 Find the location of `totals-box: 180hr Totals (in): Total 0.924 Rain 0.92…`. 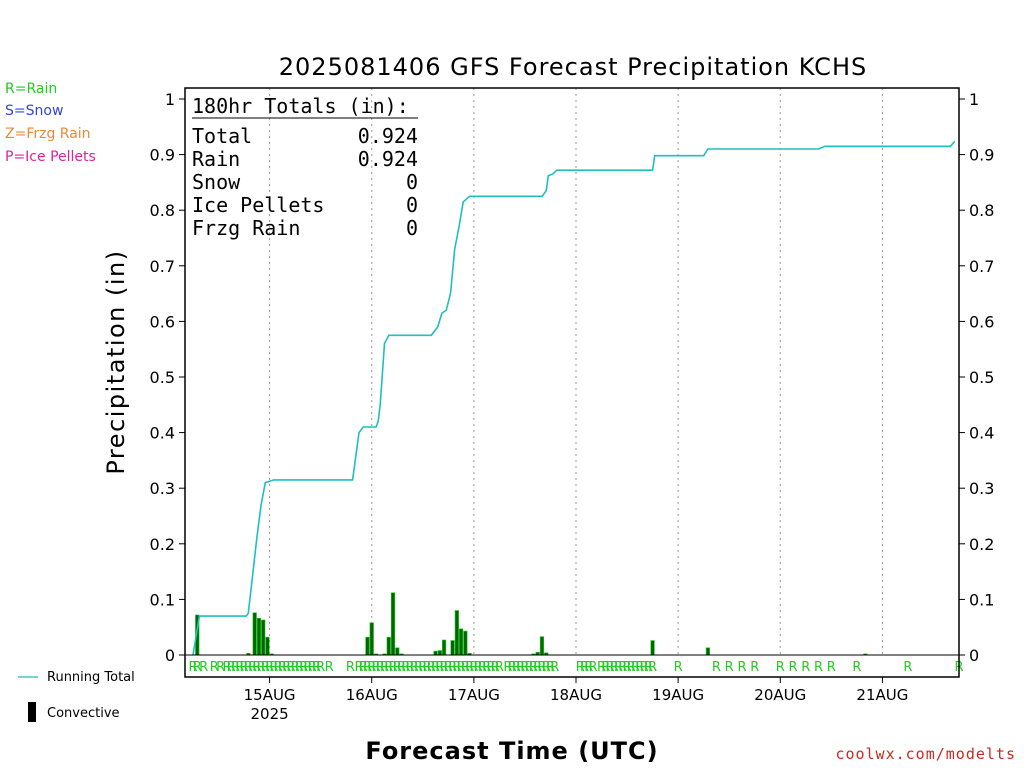

totals-box: 180hr Totals (in): Total 0.924 Rain 0.92… is located at coordinates (305, 167).